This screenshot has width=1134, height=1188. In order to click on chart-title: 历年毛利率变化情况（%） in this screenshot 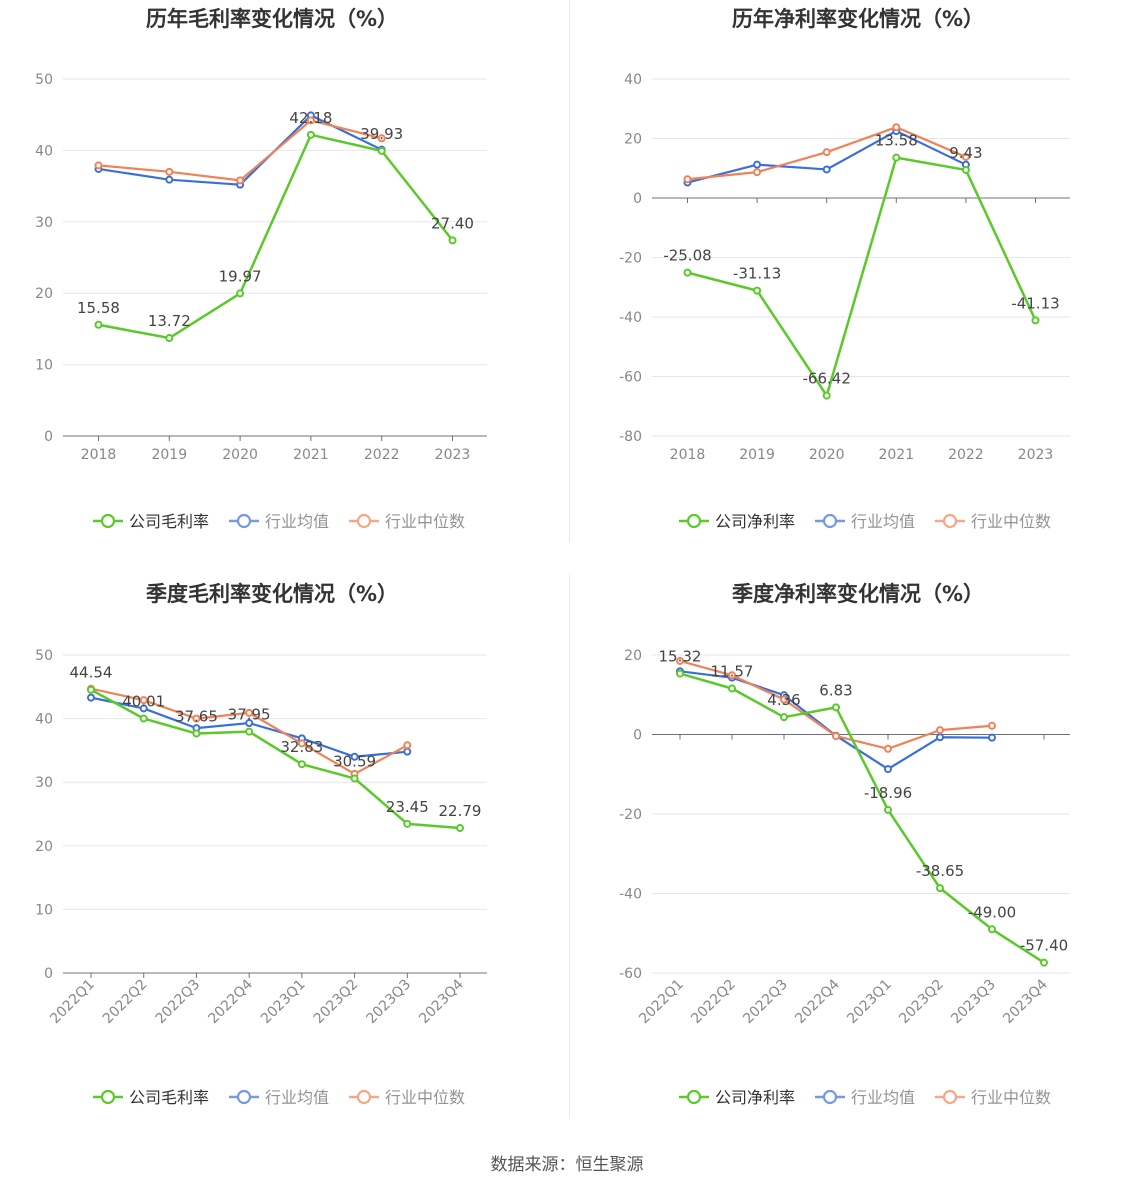, I will do `click(272, 19)`.